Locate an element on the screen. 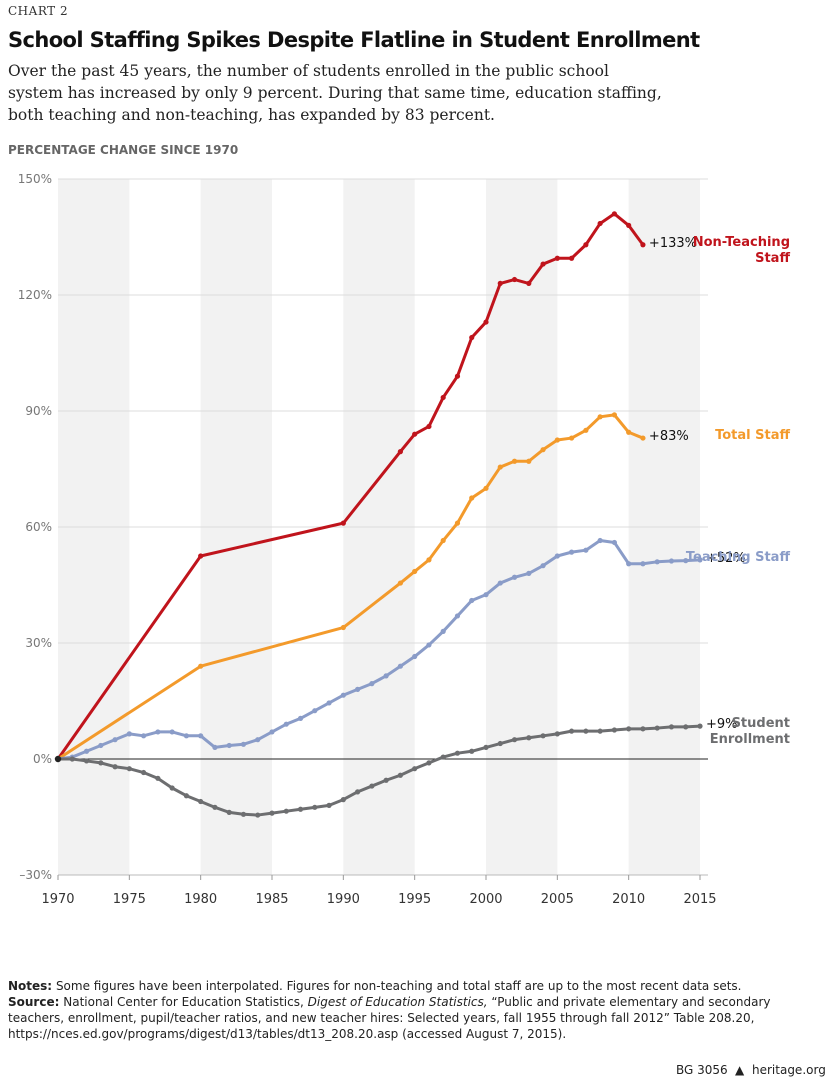 The width and height of the screenshot is (825, 1083). x-tick-label: 1995 is located at coordinates (414, 899).